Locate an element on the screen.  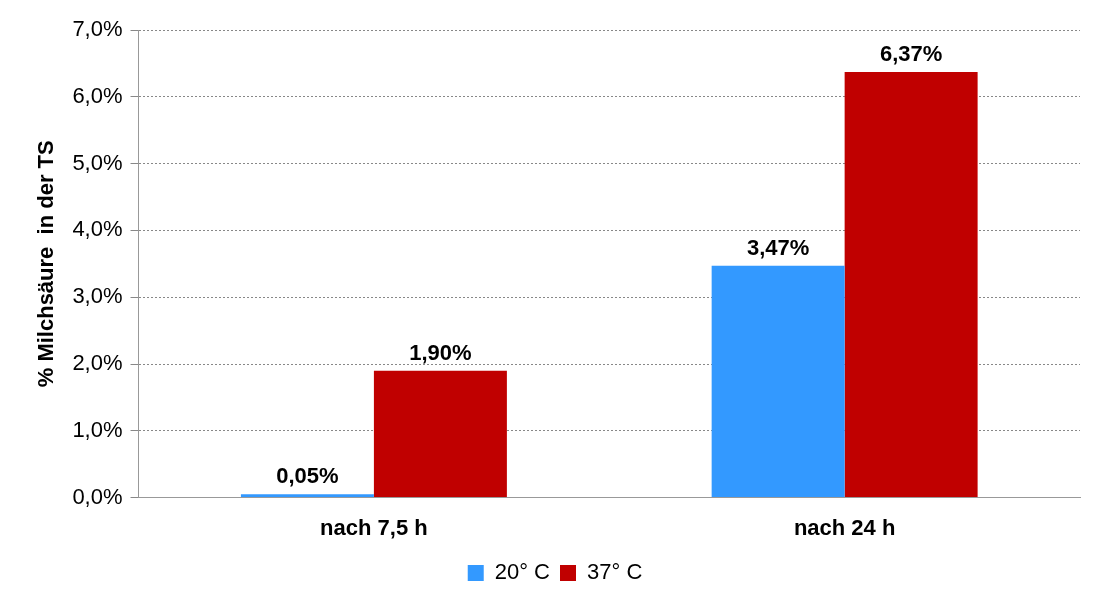
y-tick-label: 7,0% is located at coordinates (97, 29).